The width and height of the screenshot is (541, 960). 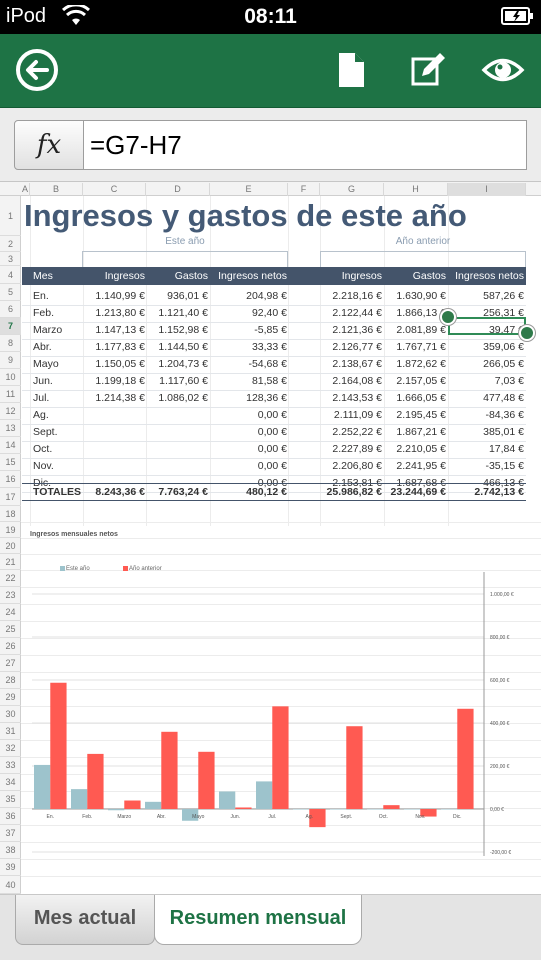 What do you see at coordinates (120, 330) in the screenshot?
I see `table-cell: 1.147,13 €` at bounding box center [120, 330].